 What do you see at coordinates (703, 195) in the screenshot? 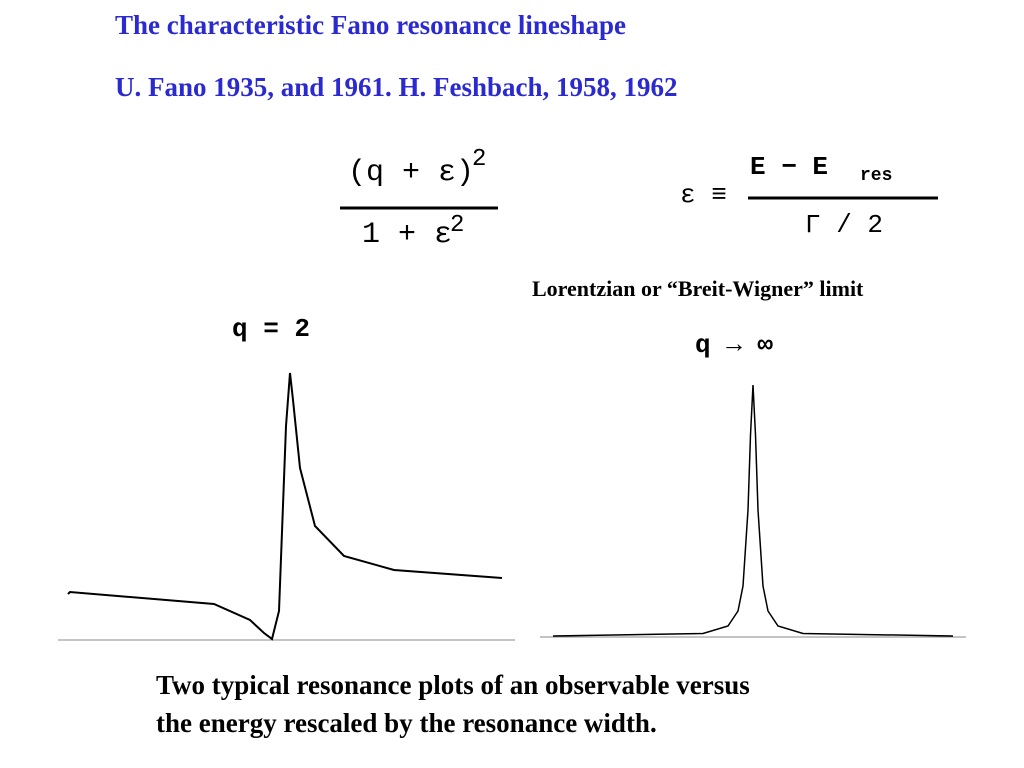
I see `definition-lhs: ε ≡` at bounding box center [703, 195].